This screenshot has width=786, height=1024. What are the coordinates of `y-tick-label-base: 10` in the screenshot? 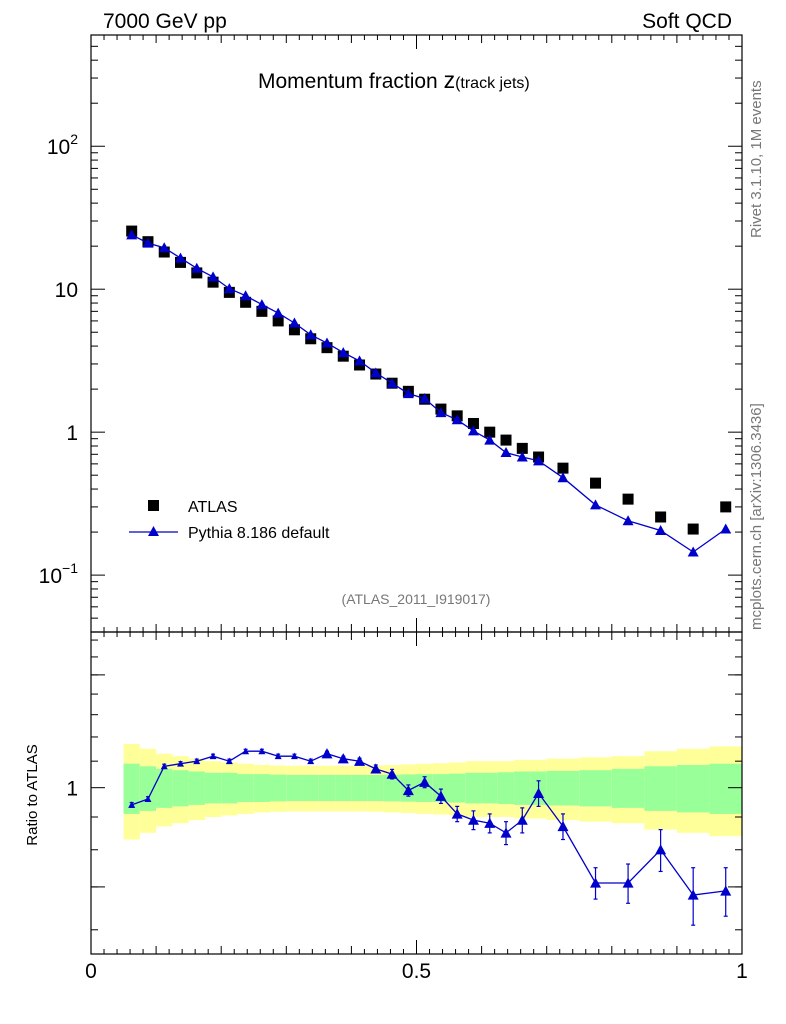 It's located at (50, 576).